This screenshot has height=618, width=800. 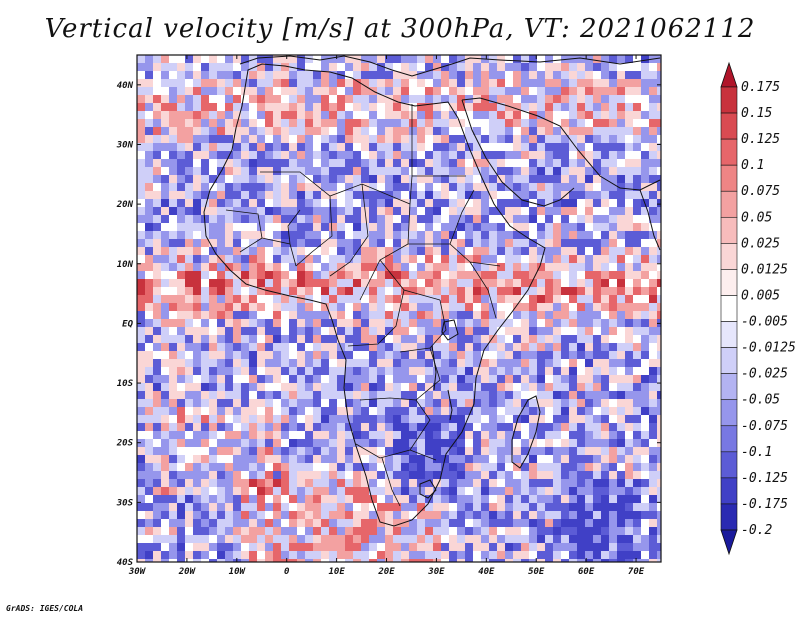 What do you see at coordinates (428, 489) in the screenshot?
I see `lesotho-border` at bounding box center [428, 489].